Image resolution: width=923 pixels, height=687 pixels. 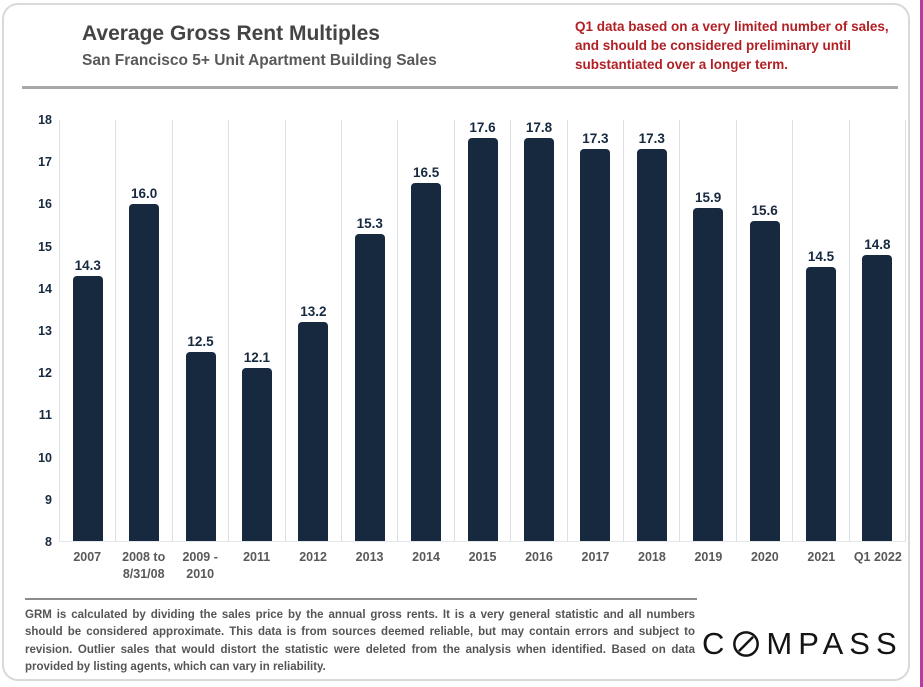 What do you see at coordinates (482, 557) in the screenshot?
I see `x-axis-label: 2015` at bounding box center [482, 557].